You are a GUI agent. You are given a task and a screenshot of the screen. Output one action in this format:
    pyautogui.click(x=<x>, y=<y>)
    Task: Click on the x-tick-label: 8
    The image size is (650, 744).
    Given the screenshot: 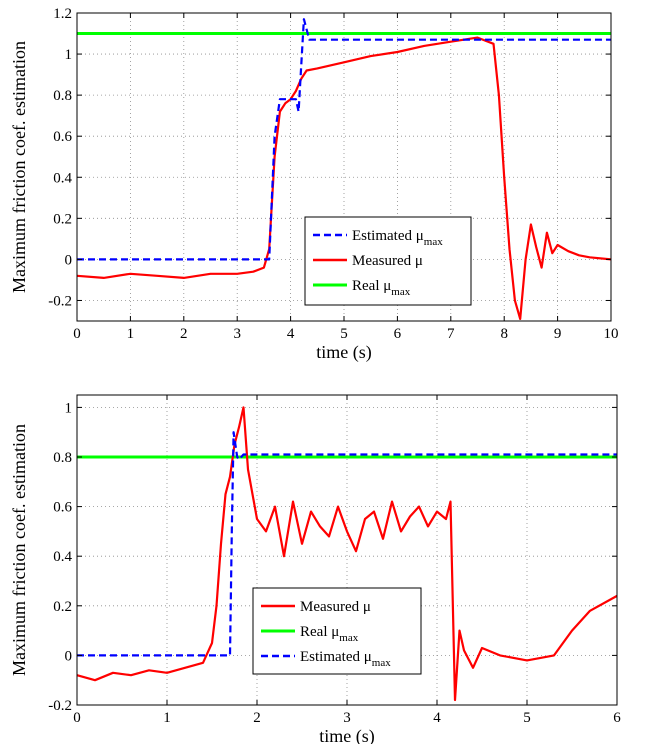 What is the action you would take?
    pyautogui.click(x=504, y=334)
    